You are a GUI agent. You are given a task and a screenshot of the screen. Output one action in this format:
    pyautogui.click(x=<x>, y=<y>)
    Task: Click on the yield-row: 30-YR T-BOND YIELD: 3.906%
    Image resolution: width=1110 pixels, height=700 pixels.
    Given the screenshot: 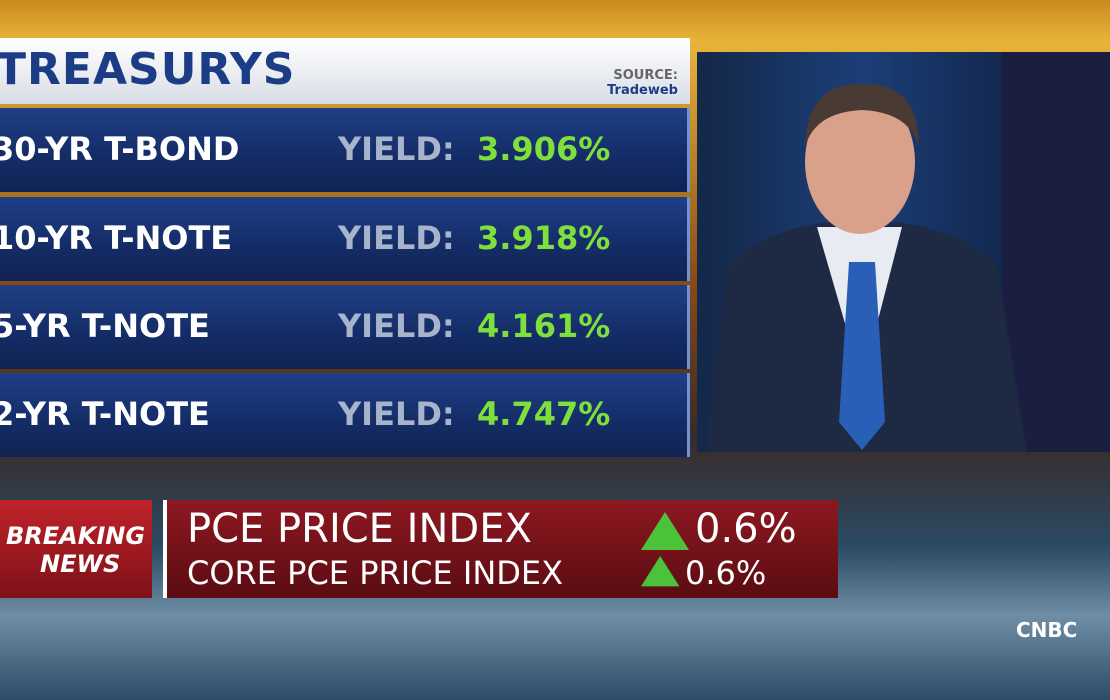 What is the action you would take?
    pyautogui.click(x=345, y=150)
    